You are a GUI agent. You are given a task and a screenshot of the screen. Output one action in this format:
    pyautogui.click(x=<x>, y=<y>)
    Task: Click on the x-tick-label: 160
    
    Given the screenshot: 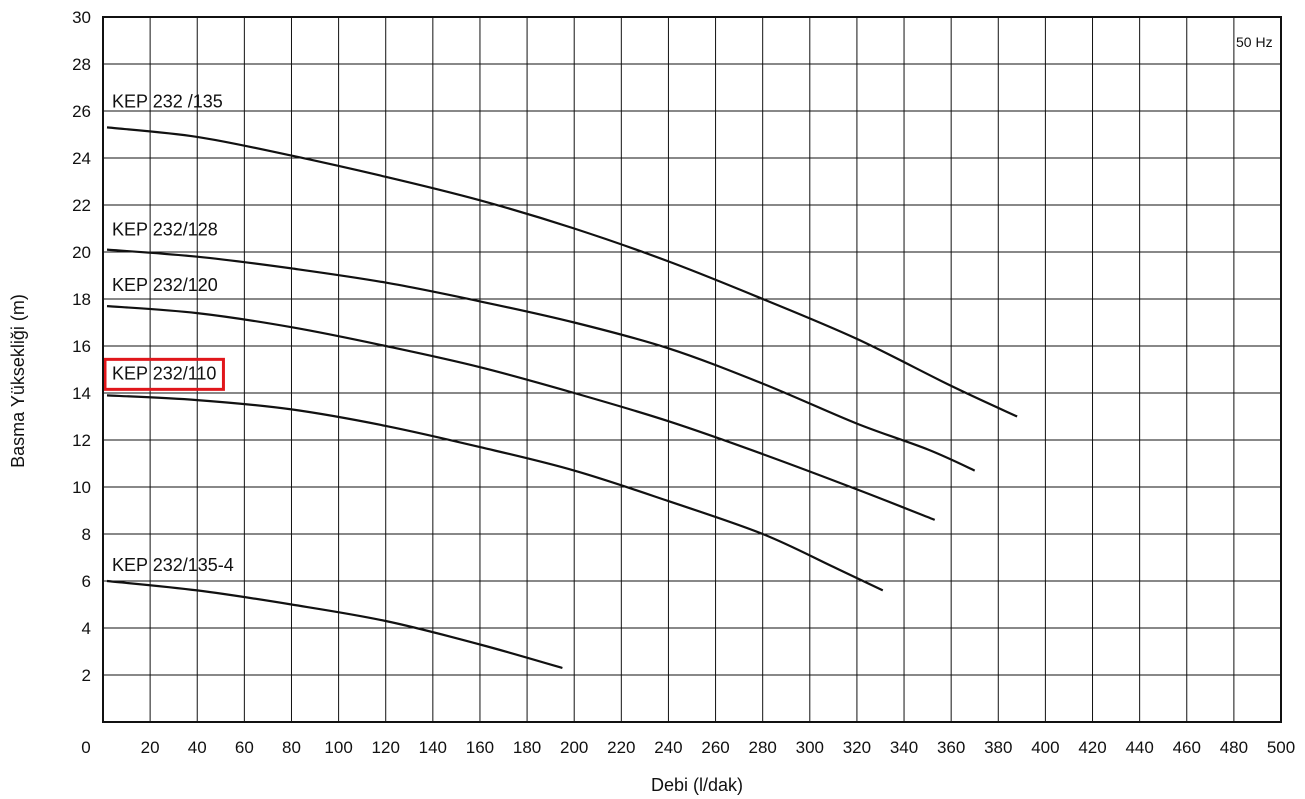 What is the action you would take?
    pyautogui.click(x=480, y=747)
    